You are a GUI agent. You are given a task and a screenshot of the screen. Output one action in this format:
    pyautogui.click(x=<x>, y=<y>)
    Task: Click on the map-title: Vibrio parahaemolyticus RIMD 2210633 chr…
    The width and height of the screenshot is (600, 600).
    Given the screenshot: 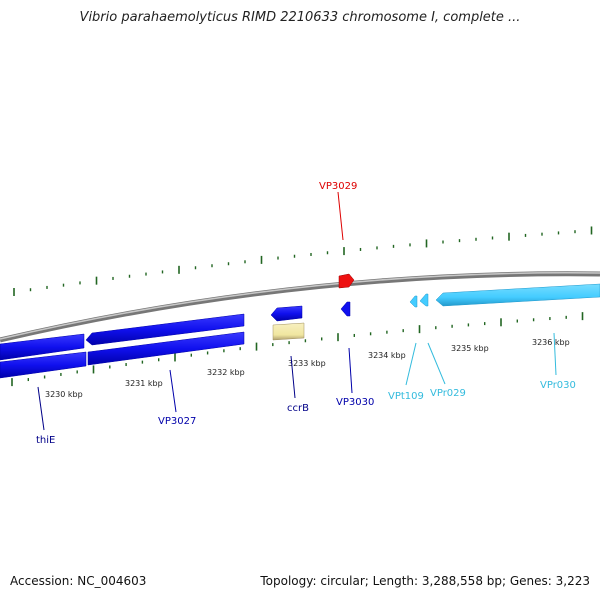 What is the action you would take?
    pyautogui.click(x=300, y=17)
    